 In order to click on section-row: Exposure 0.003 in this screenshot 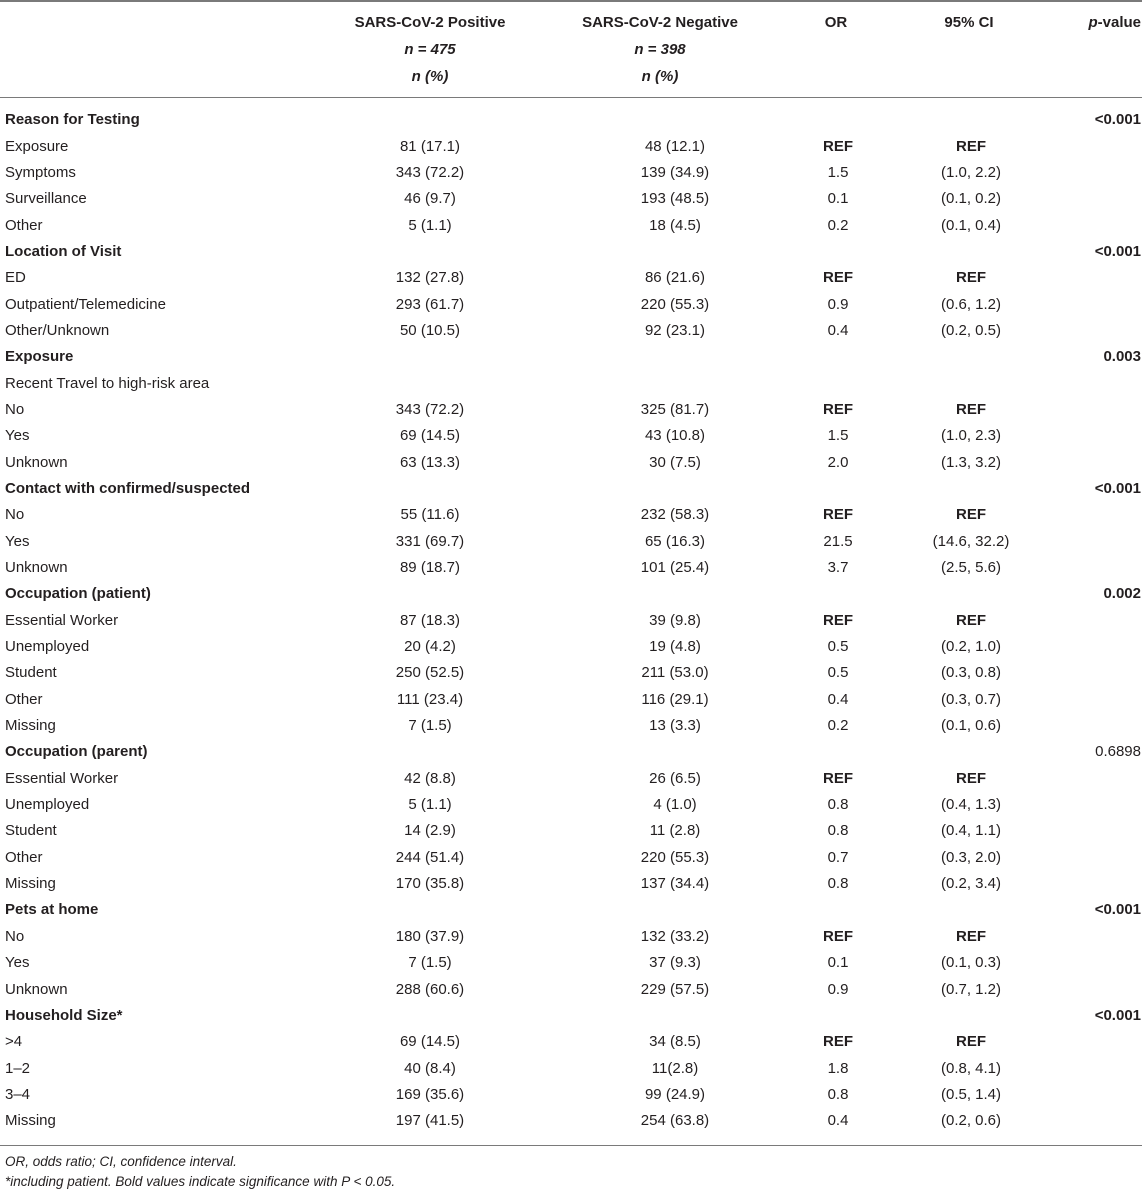, I will do `click(573, 357)`.